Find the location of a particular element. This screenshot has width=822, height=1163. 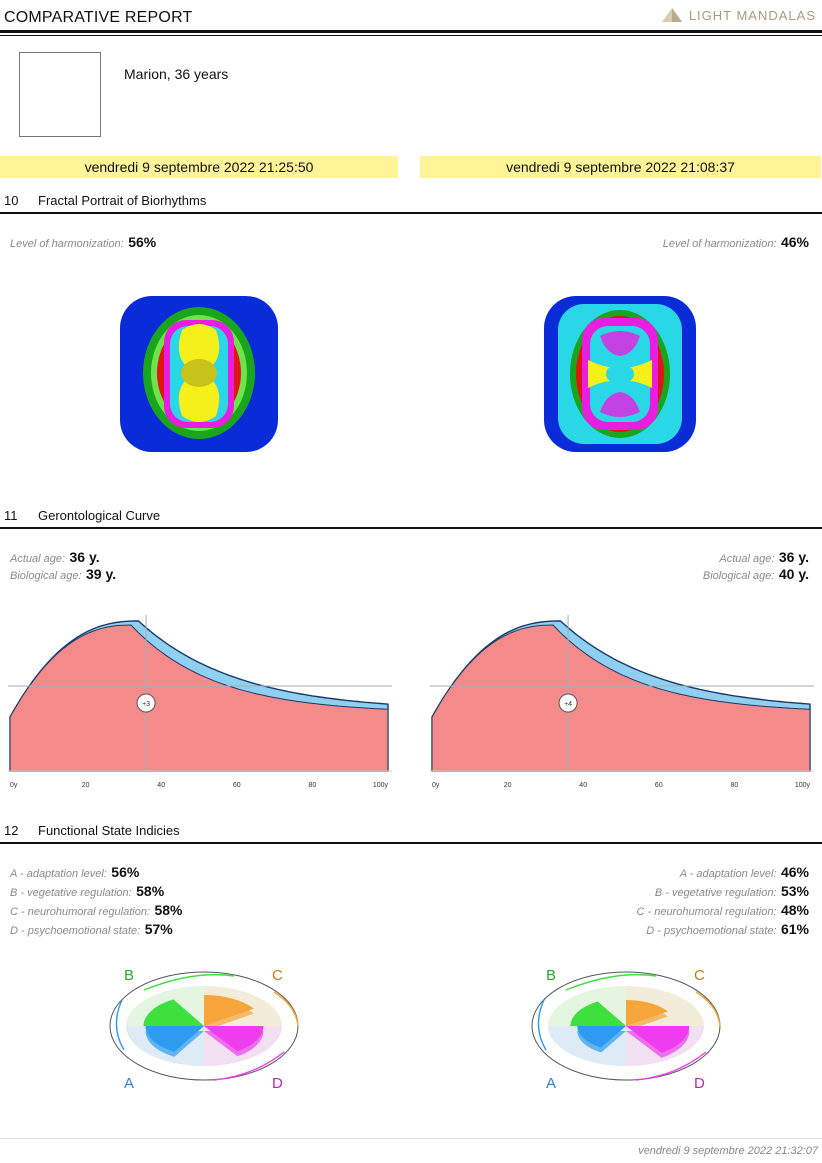

fractal-portrait-left is located at coordinates (199, 374).